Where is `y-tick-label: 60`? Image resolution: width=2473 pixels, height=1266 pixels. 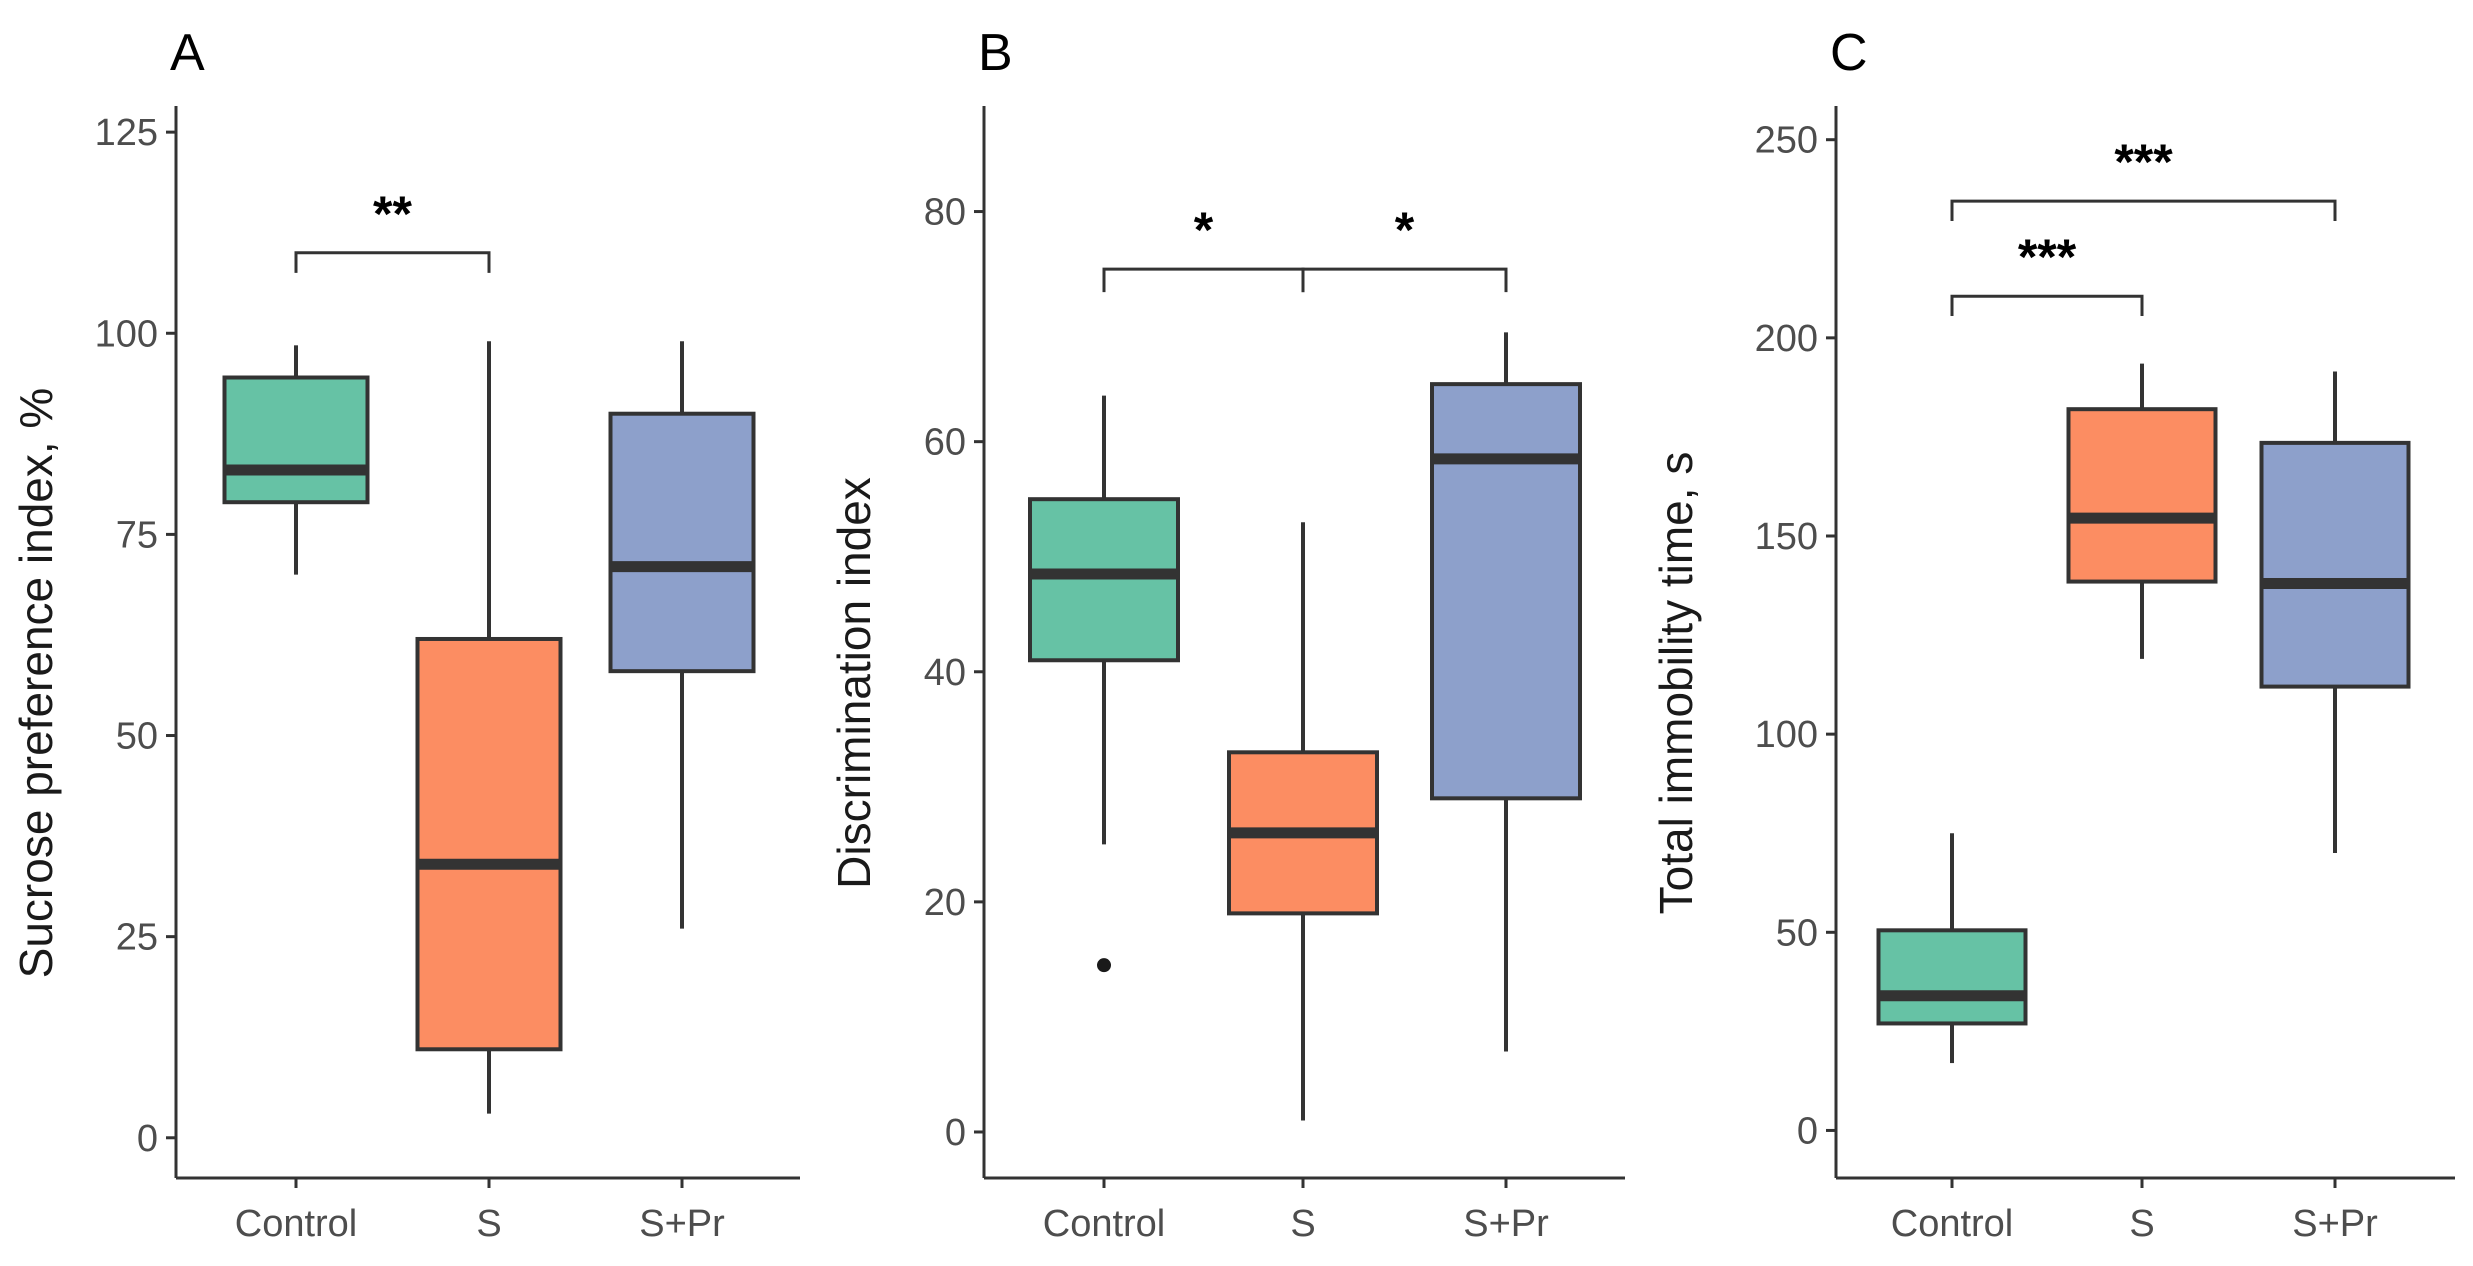
y-tick-label: 60 is located at coordinates (945, 443).